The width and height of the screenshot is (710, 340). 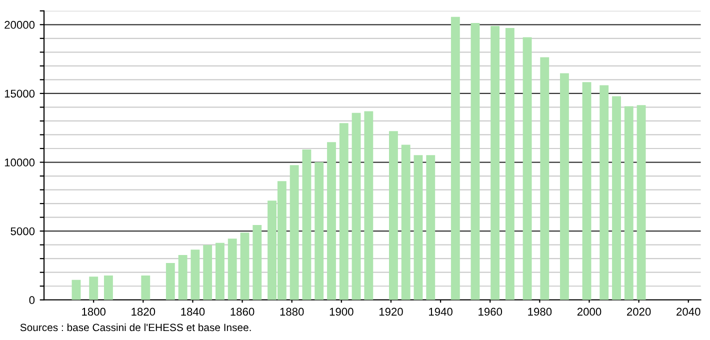 What do you see at coordinates (688, 312) in the screenshot?
I see `x-tick-label: 2040` at bounding box center [688, 312].